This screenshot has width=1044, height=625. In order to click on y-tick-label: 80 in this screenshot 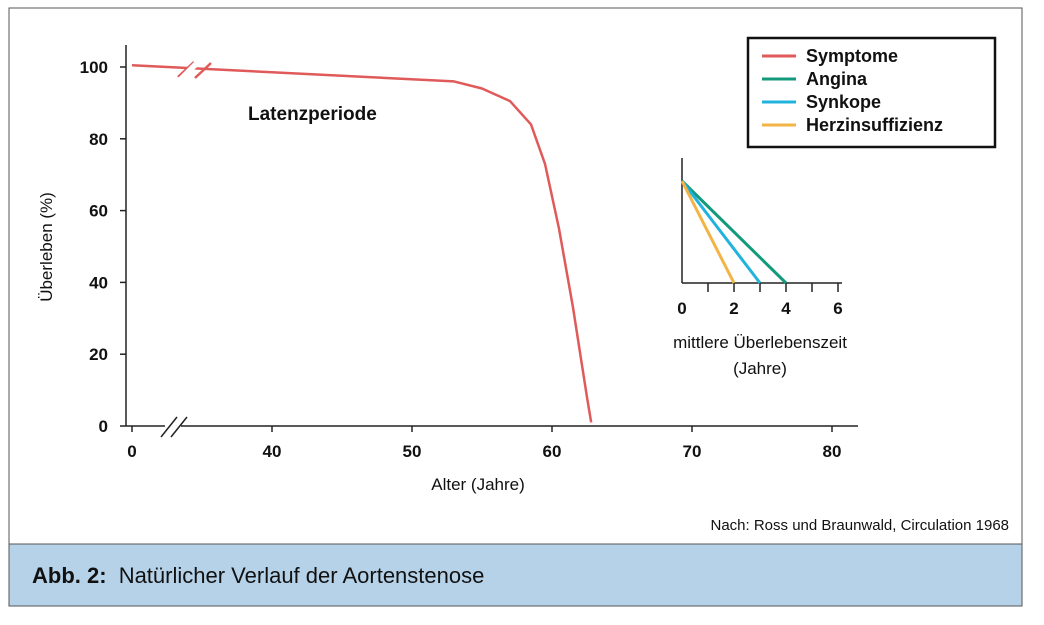, I will do `click(98, 139)`.